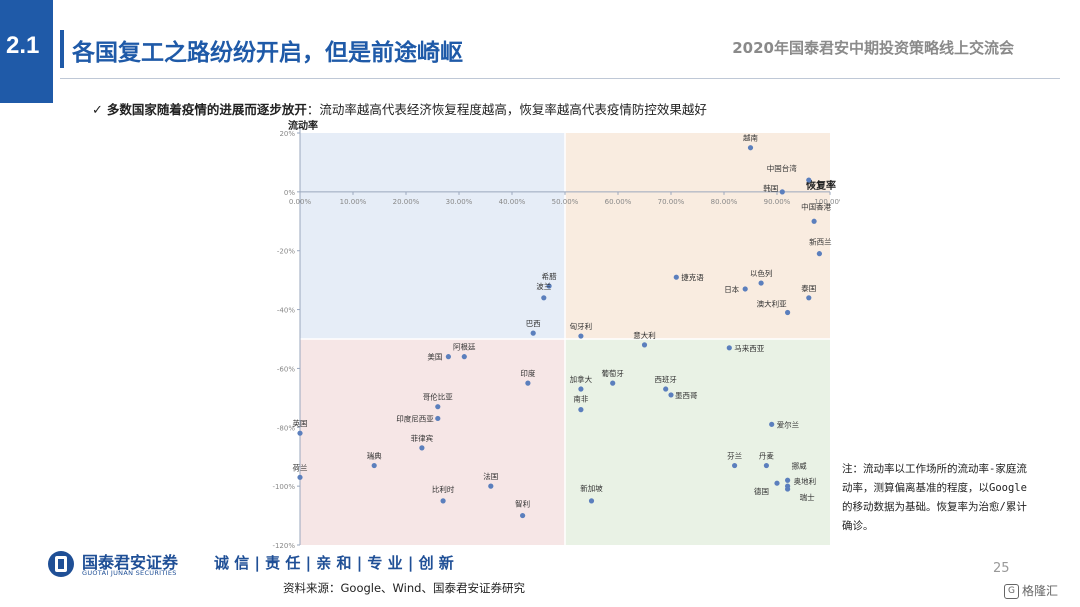 This screenshot has width=1080, height=607. What do you see at coordinates (459, 202) in the screenshot?
I see `x-tick-label: 30.00%` at bounding box center [459, 202].